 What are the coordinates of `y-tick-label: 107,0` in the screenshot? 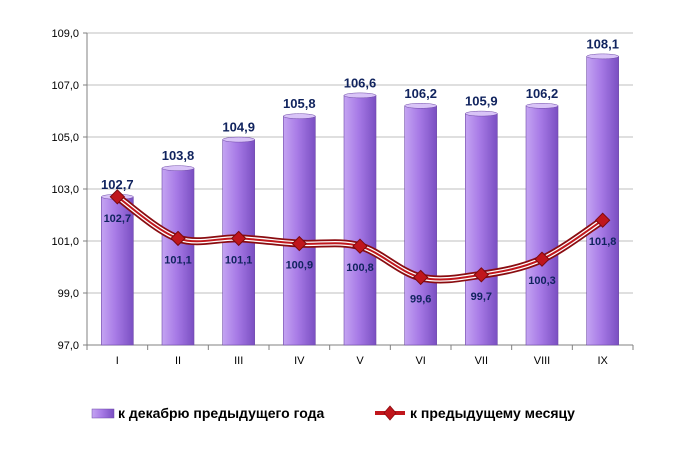 It's located at (65, 86).